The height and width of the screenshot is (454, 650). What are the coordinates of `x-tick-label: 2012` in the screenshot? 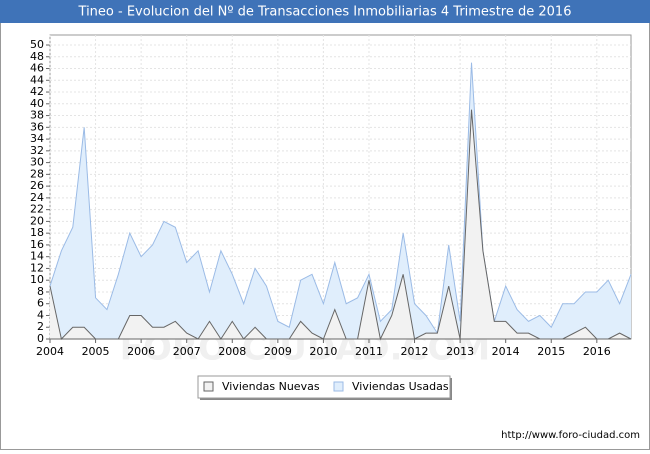 It's located at (415, 351).